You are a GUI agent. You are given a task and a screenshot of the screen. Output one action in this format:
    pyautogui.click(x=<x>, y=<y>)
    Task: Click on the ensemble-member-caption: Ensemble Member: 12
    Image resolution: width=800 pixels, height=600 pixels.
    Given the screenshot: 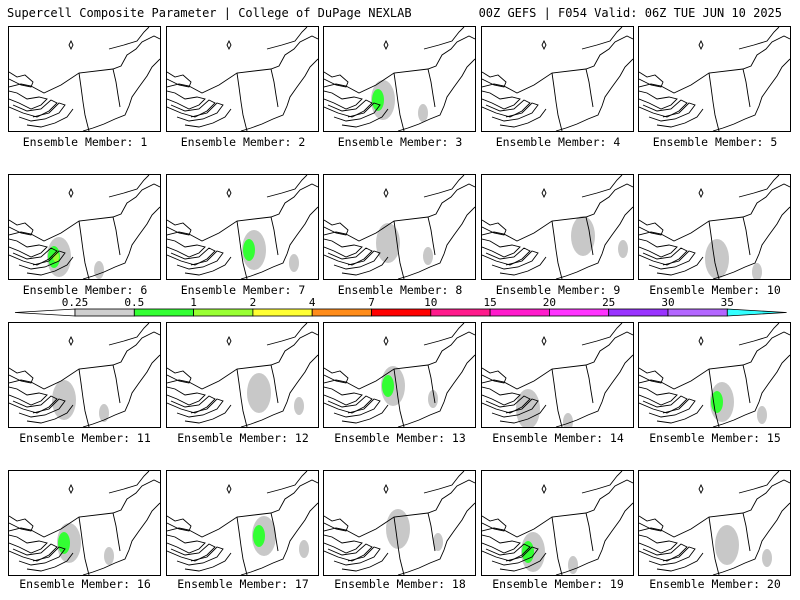 What is the action you would take?
    pyautogui.click(x=243, y=438)
    